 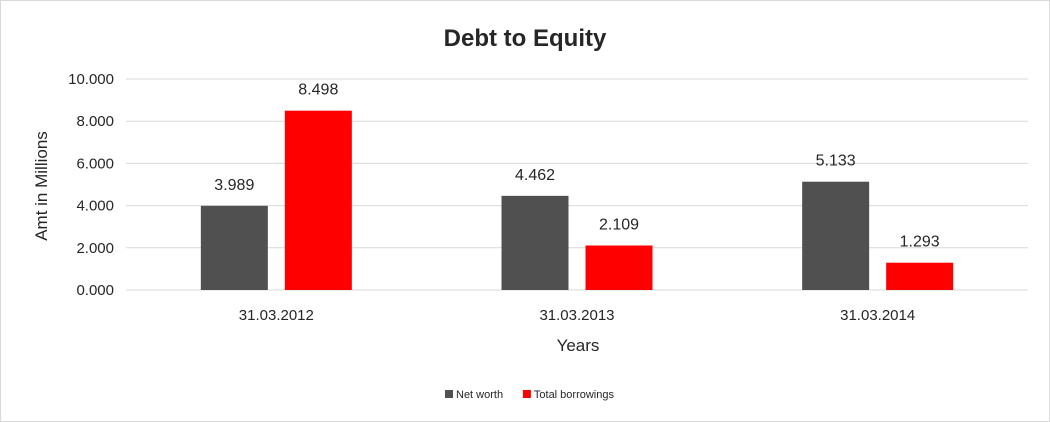 What do you see at coordinates (95, 290) in the screenshot?
I see `y-tick-label: 0.000` at bounding box center [95, 290].